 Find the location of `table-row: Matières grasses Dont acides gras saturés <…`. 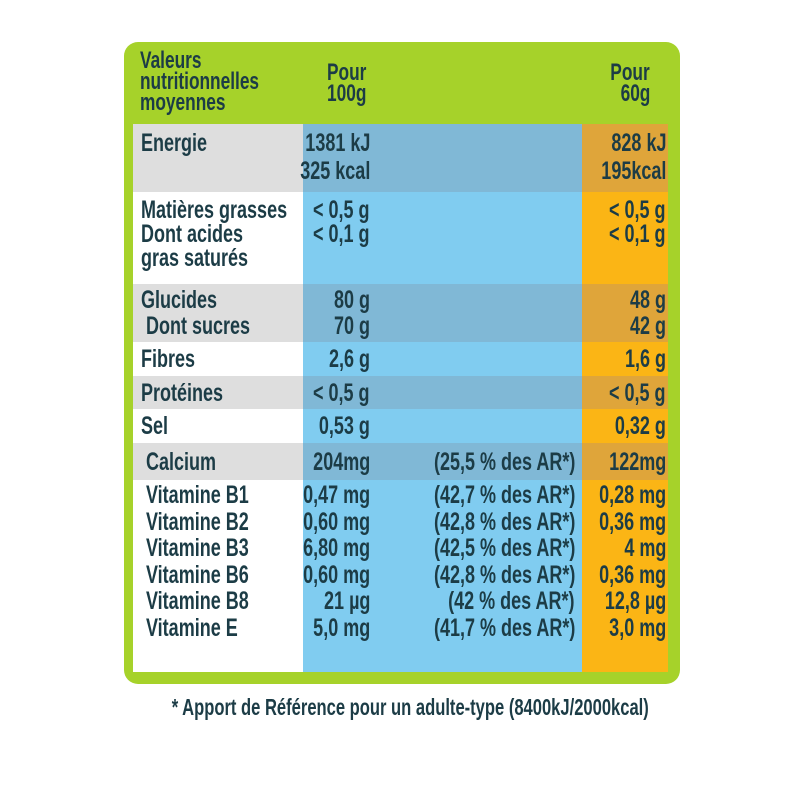

table-row: Matières grasses Dont acides gras saturés <… is located at coordinates (400, 238).